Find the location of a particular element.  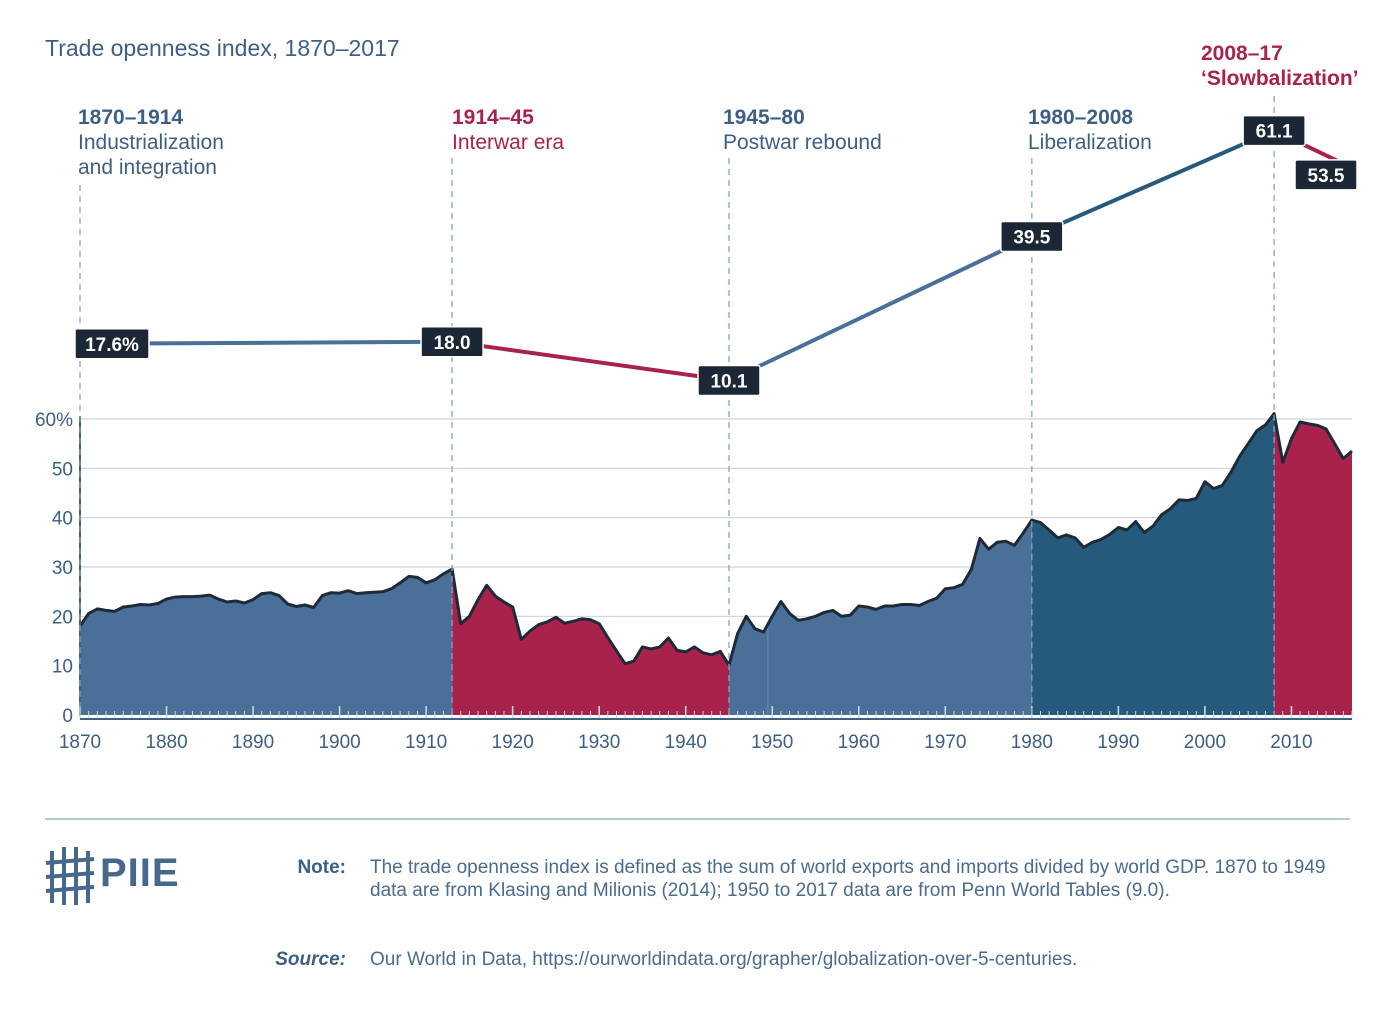

era-name: Postwar rebound is located at coordinates (802, 142).